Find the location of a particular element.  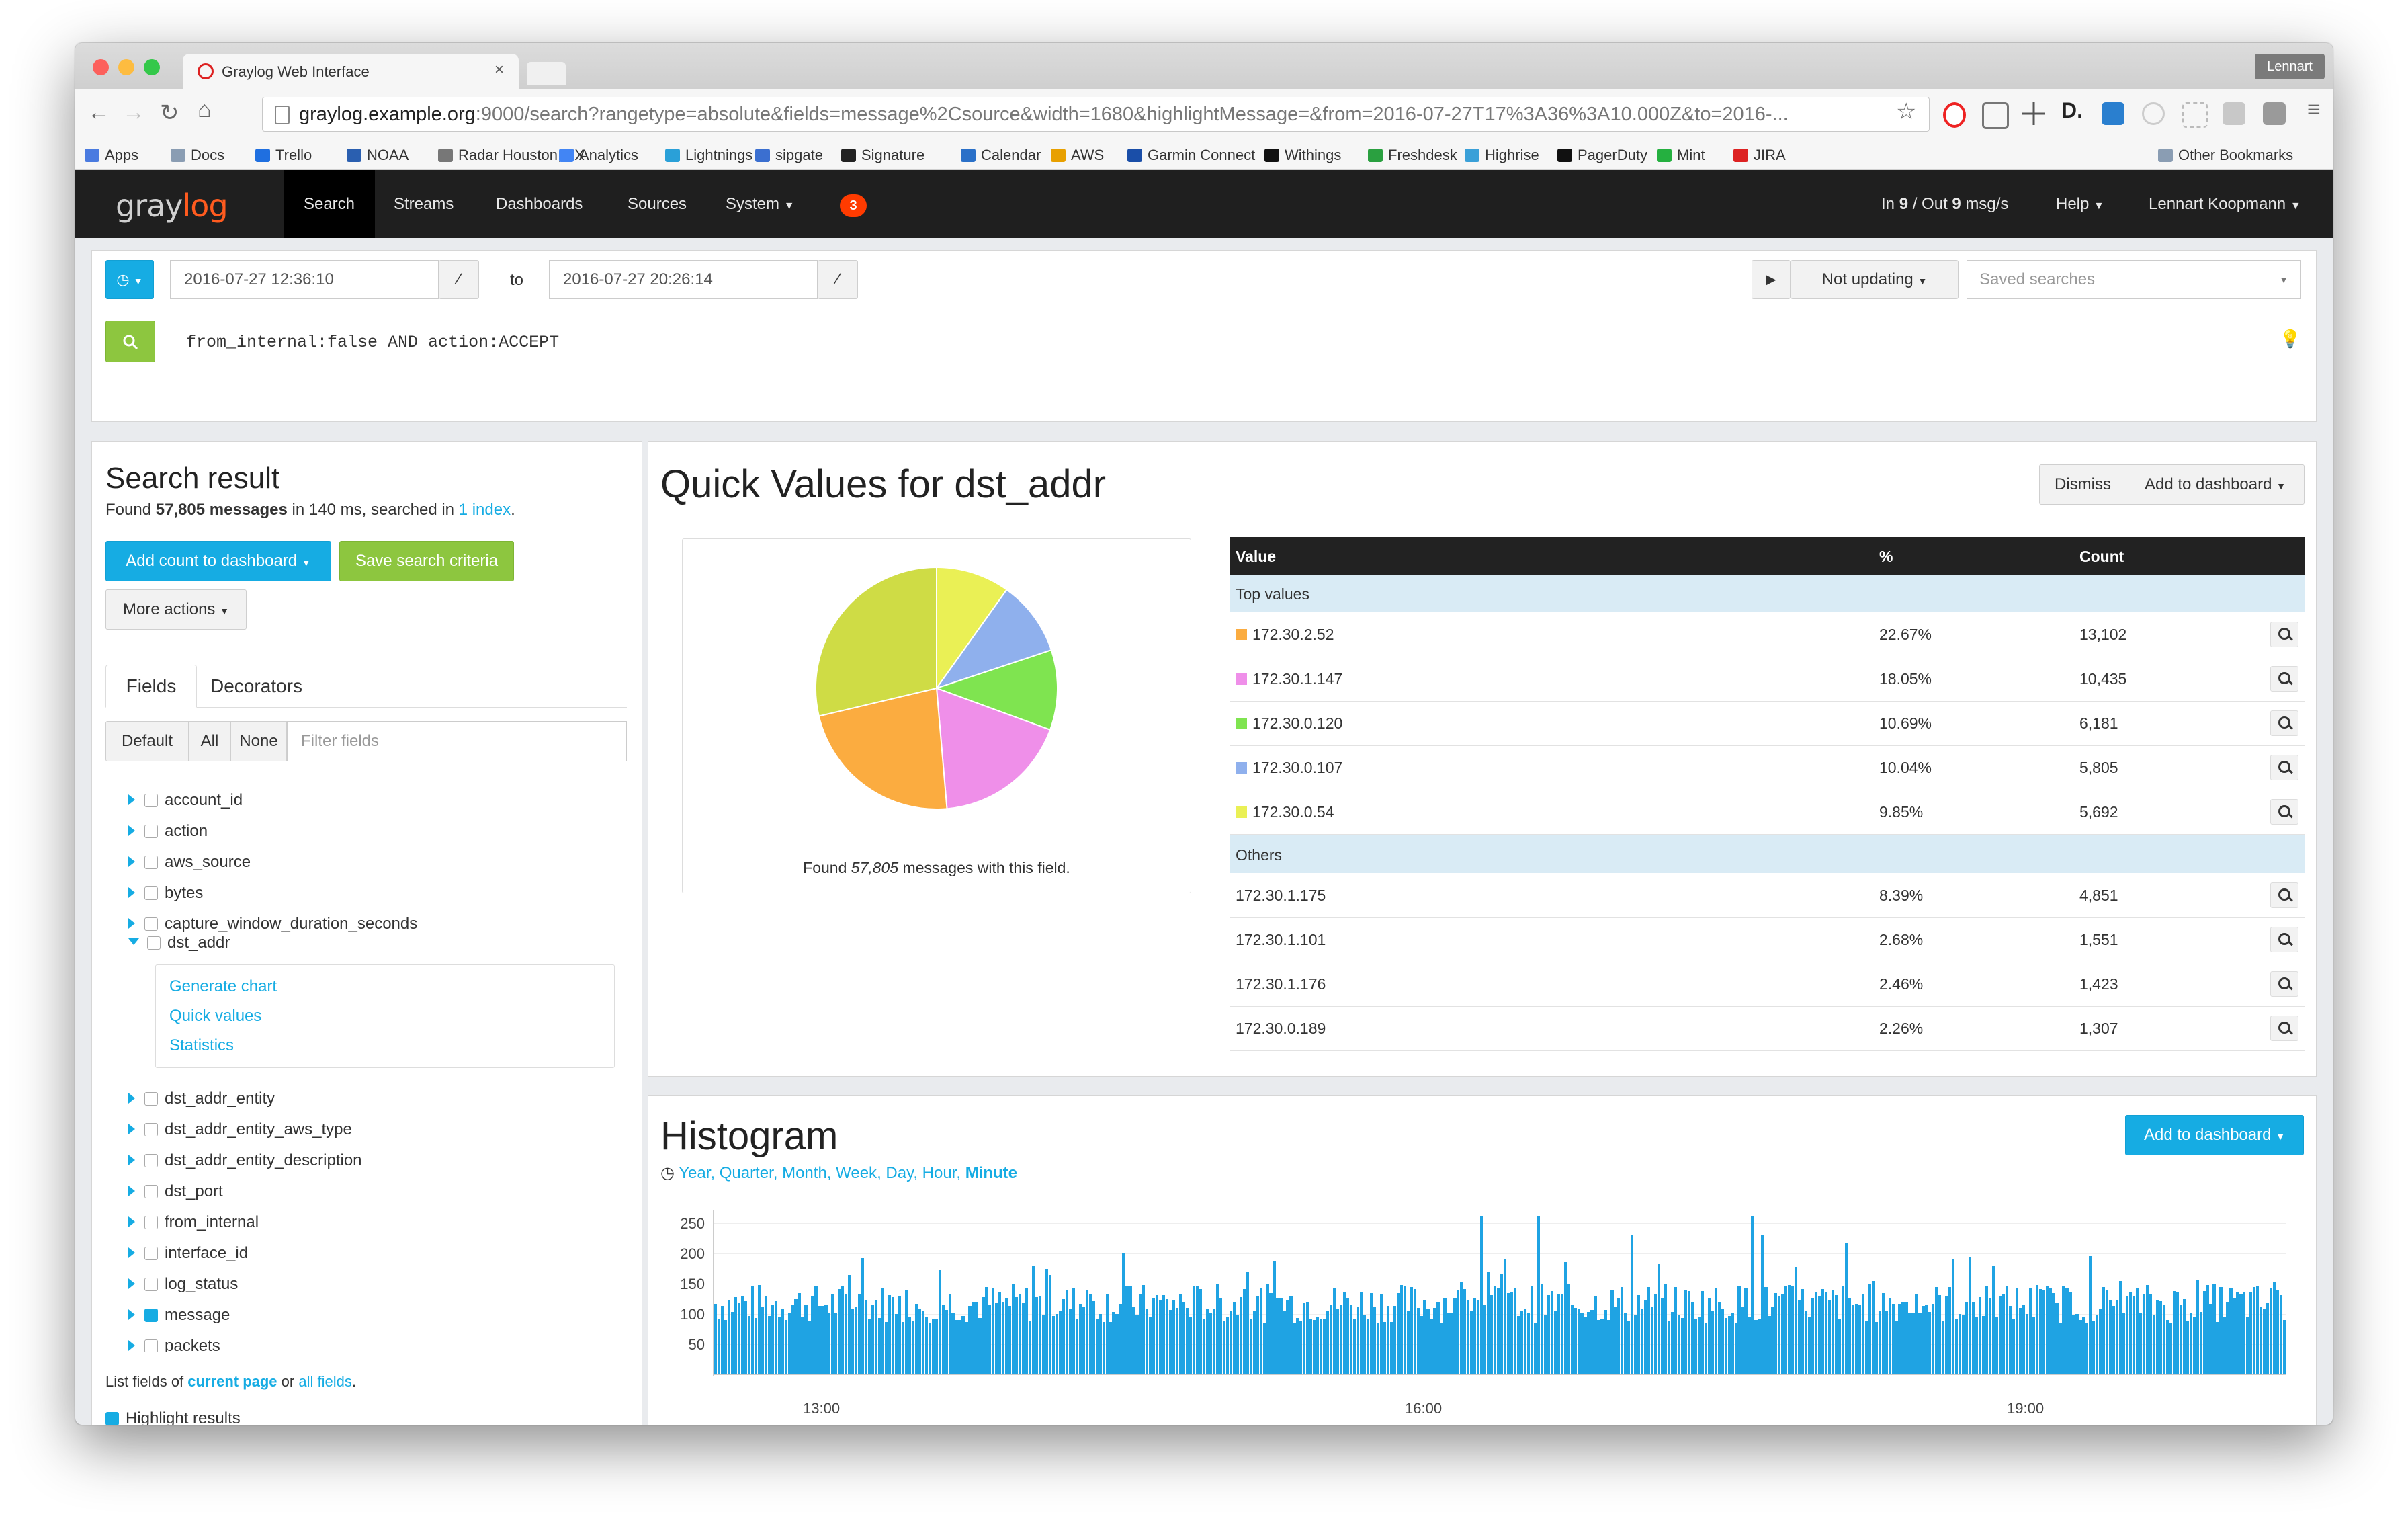

nav-search: Search is located at coordinates (329, 204).